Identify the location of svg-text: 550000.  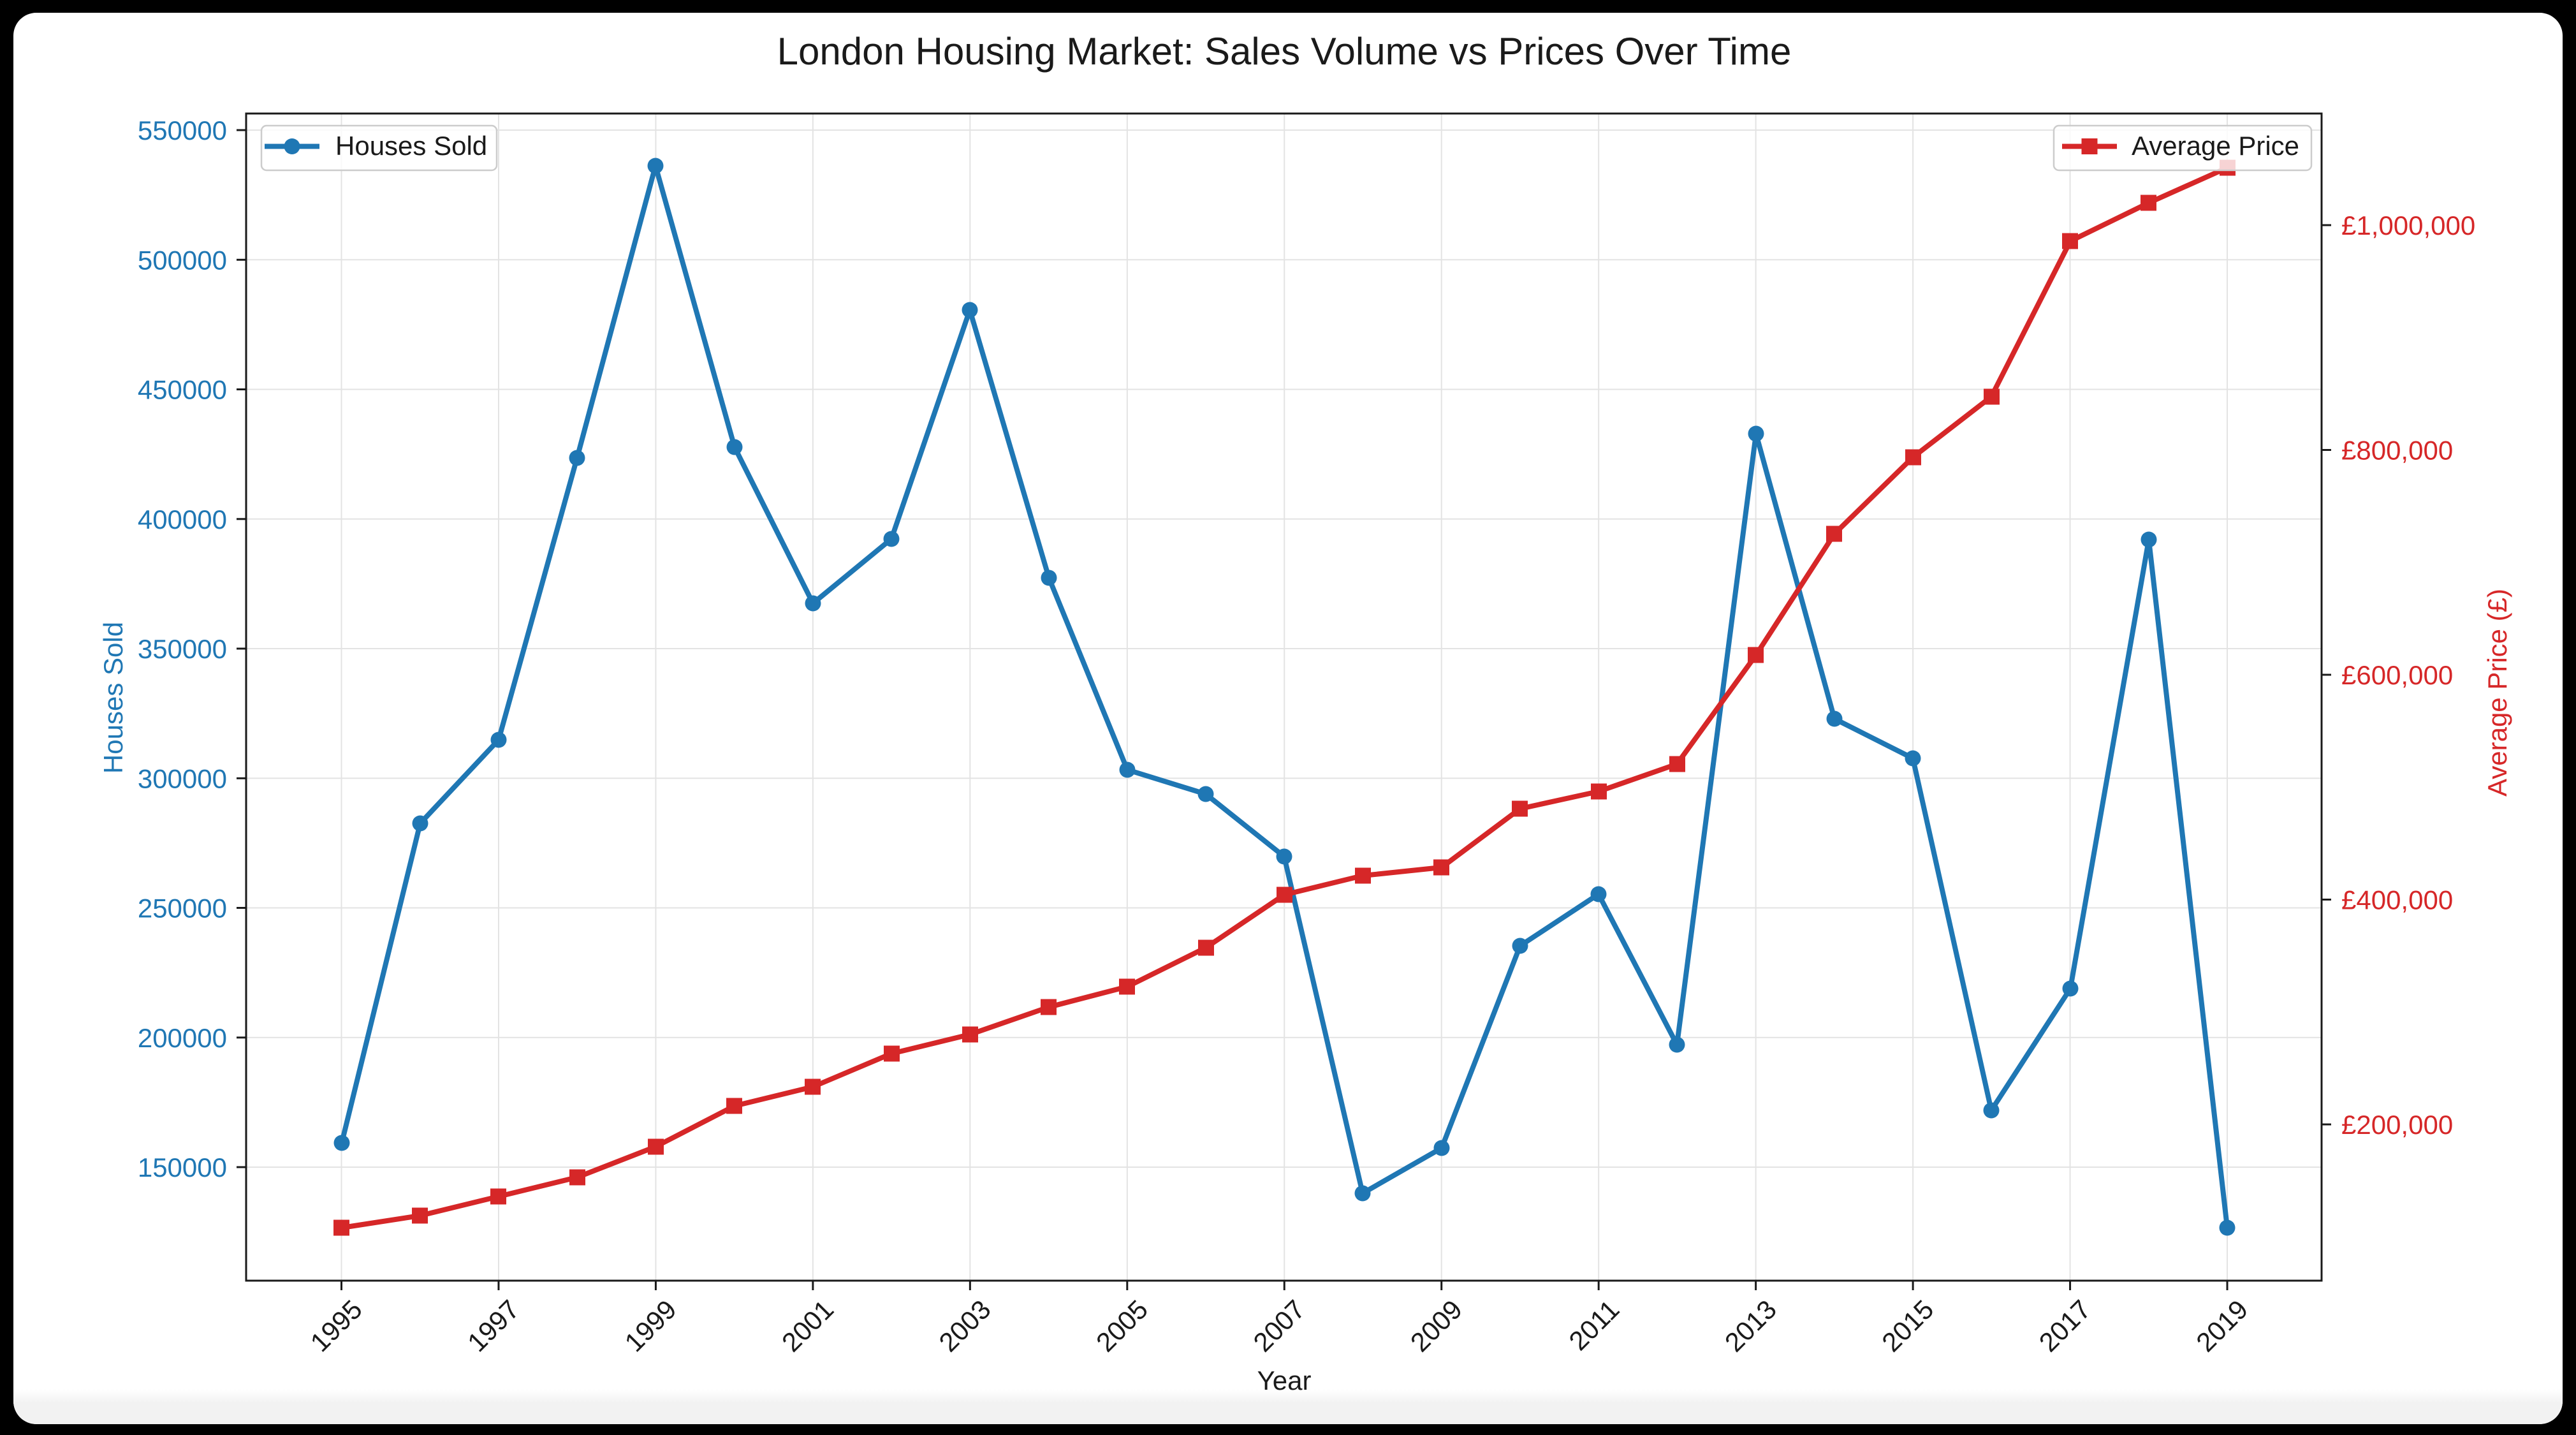
(182, 130).